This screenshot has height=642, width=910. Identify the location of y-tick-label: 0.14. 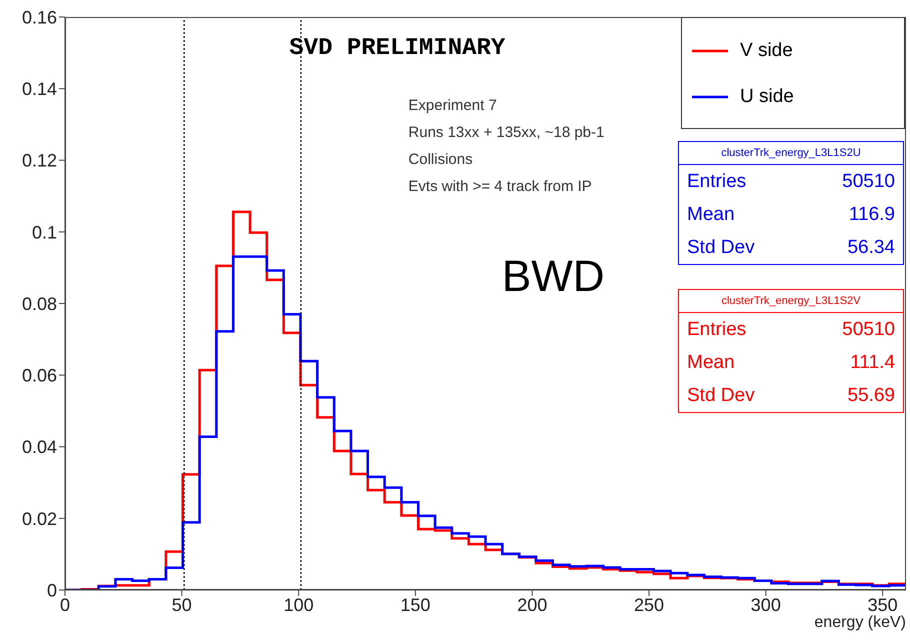
(39, 89).